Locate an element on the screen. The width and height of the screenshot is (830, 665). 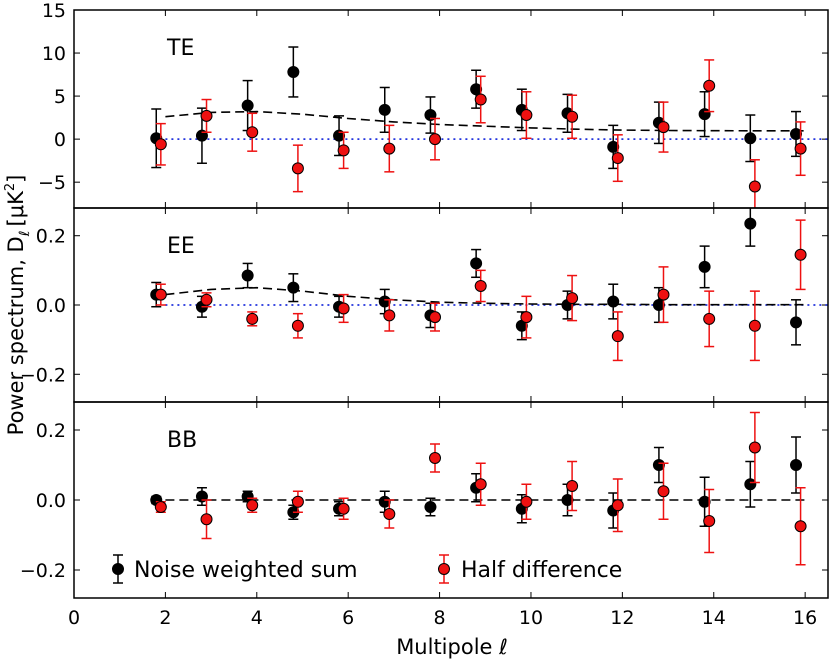
y-tick-label-ee: −0.2 is located at coordinates (43, 375).